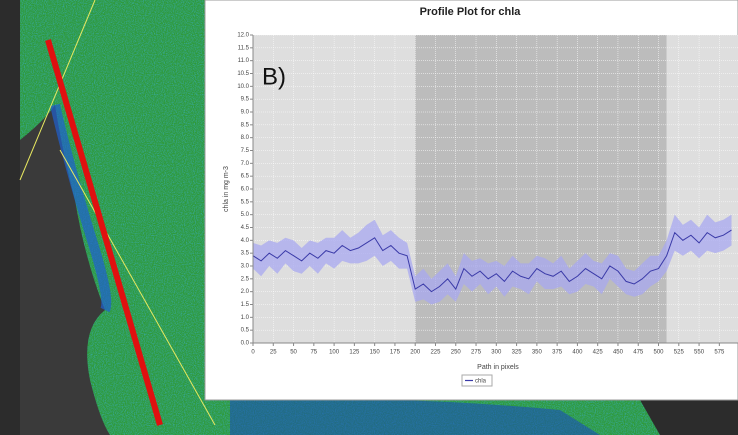  What do you see at coordinates (679, 353) in the screenshot?
I see `x-tick-label: 525` at bounding box center [679, 353].